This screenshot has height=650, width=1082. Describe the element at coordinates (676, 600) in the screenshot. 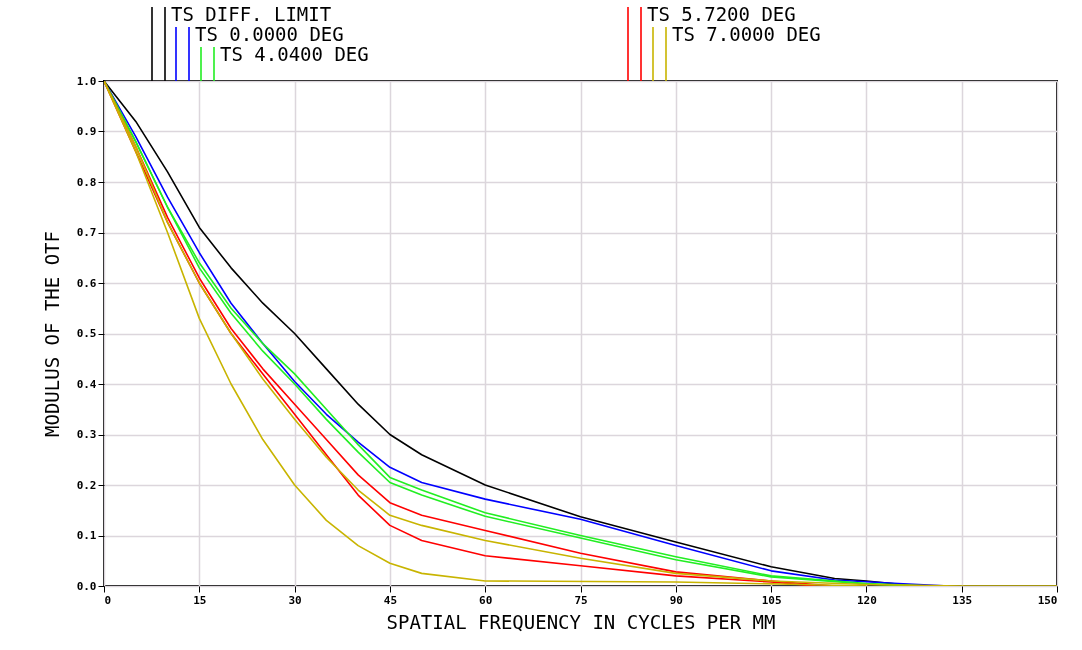

I see `x-tick-label: 90` at that location.